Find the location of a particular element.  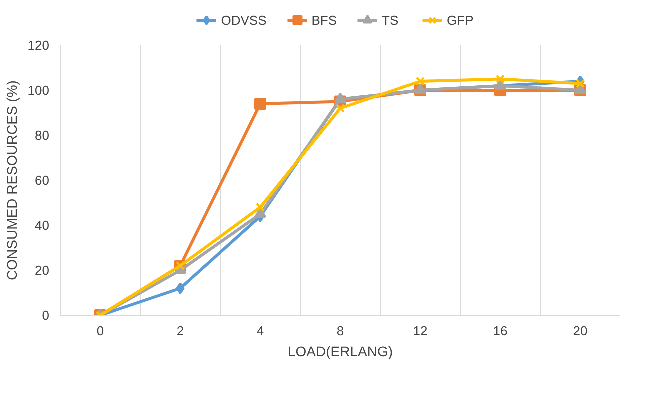

y-tick-label: 0 is located at coordinates (46, 315).